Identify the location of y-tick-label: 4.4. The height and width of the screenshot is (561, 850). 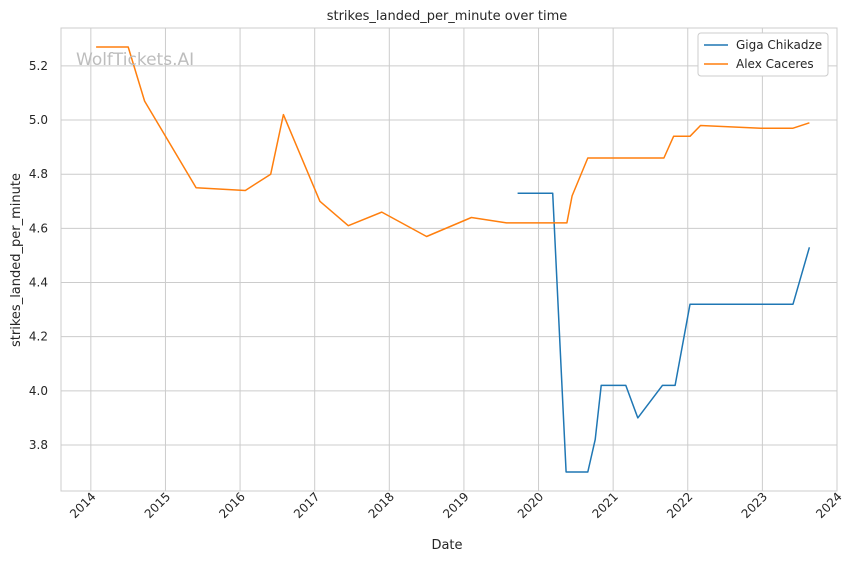
(38, 283).